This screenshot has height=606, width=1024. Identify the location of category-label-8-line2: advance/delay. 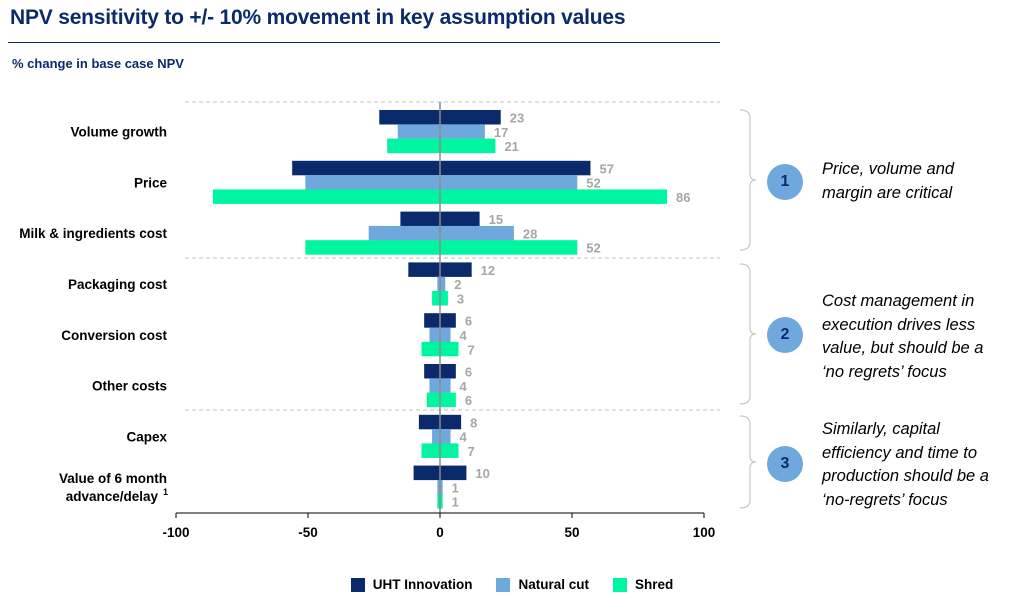
(112, 496).